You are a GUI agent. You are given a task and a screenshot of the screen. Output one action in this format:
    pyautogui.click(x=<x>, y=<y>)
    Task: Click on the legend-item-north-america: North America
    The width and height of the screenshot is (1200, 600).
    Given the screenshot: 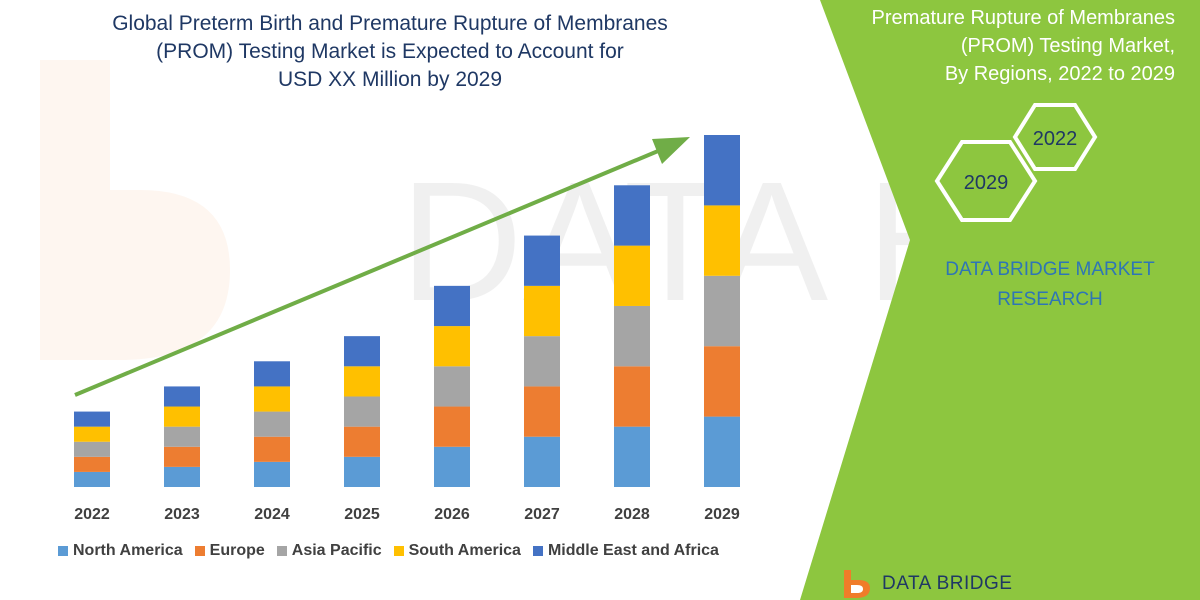 What is the action you would take?
    pyautogui.click(x=120, y=551)
    